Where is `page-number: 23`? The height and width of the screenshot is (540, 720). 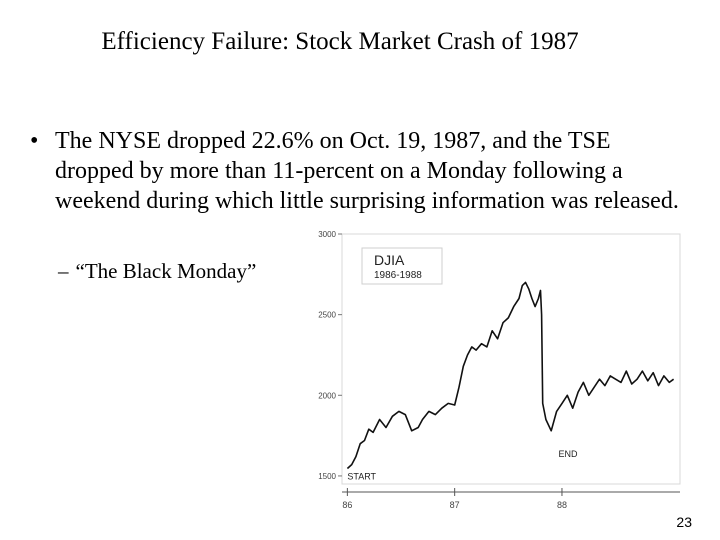 page-number: 23 is located at coordinates (684, 522).